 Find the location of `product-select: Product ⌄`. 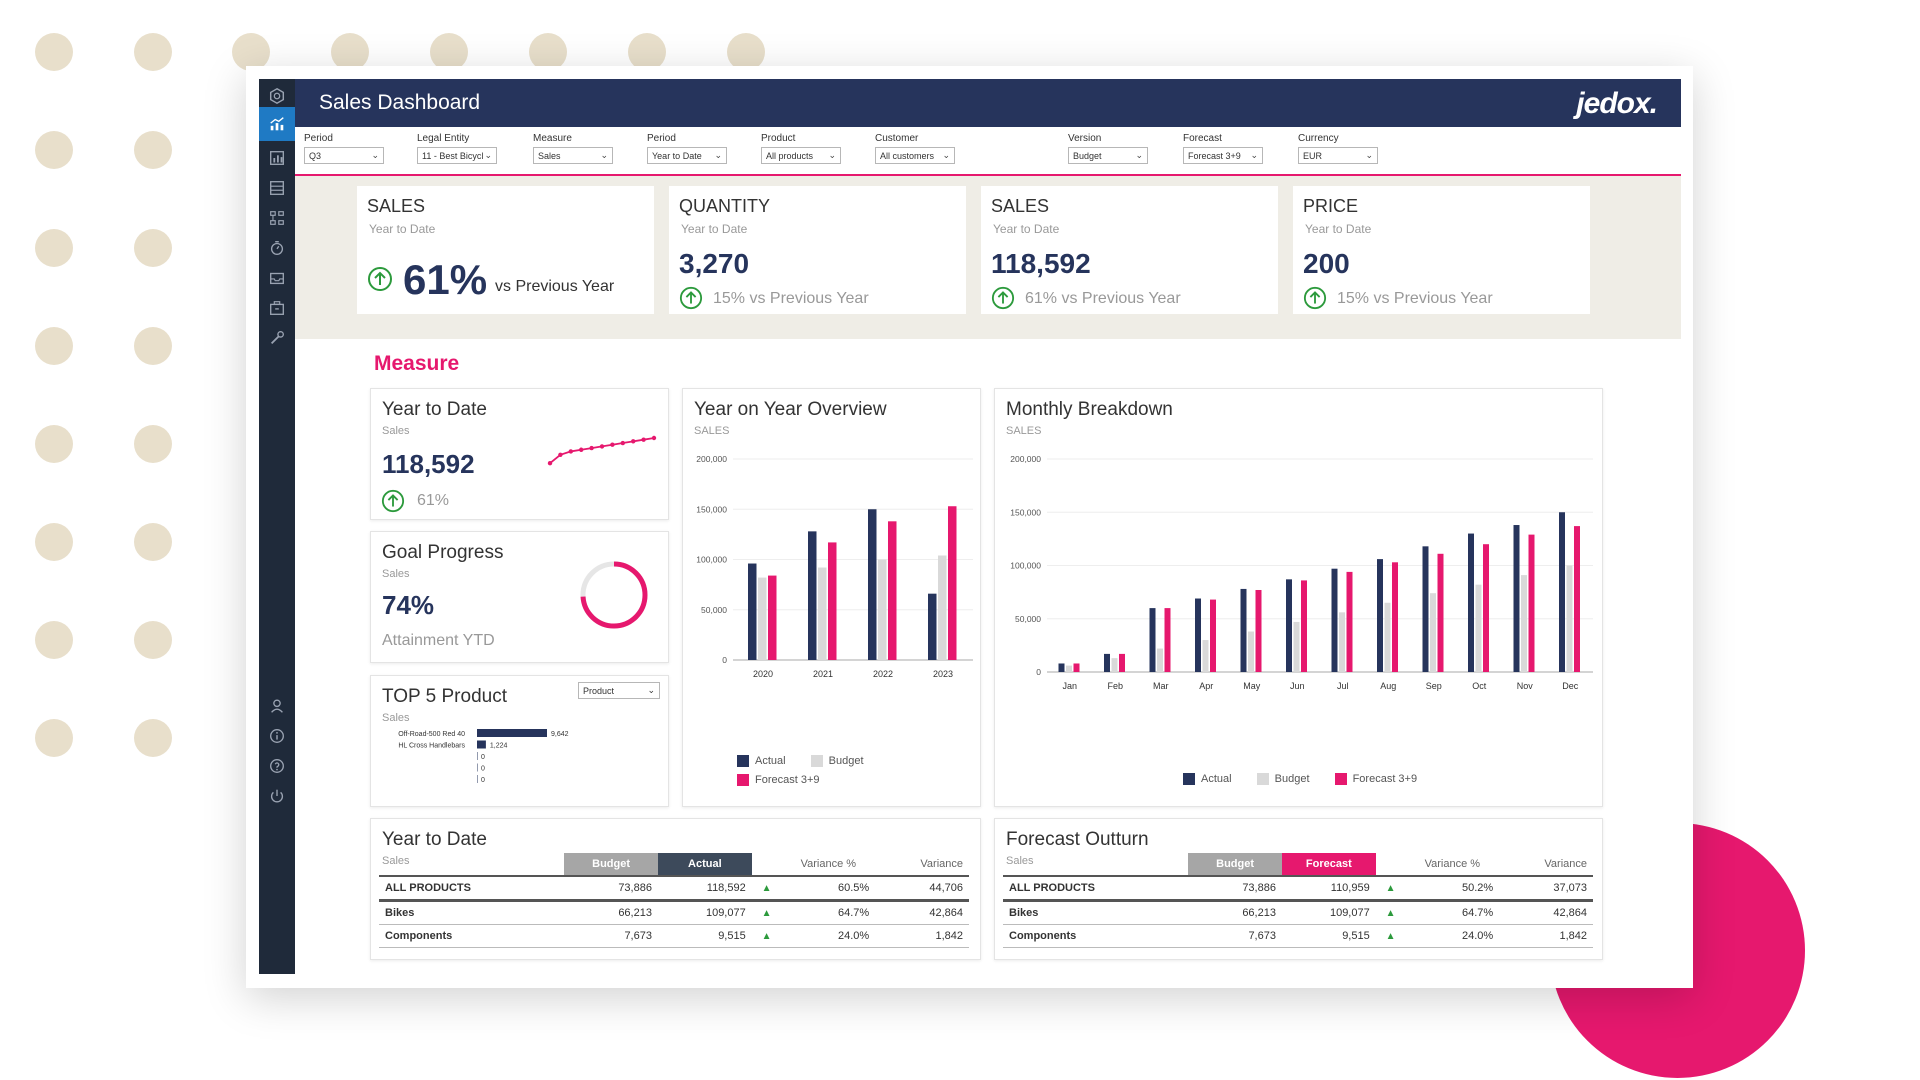

product-select: Product ⌄ is located at coordinates (619, 690).